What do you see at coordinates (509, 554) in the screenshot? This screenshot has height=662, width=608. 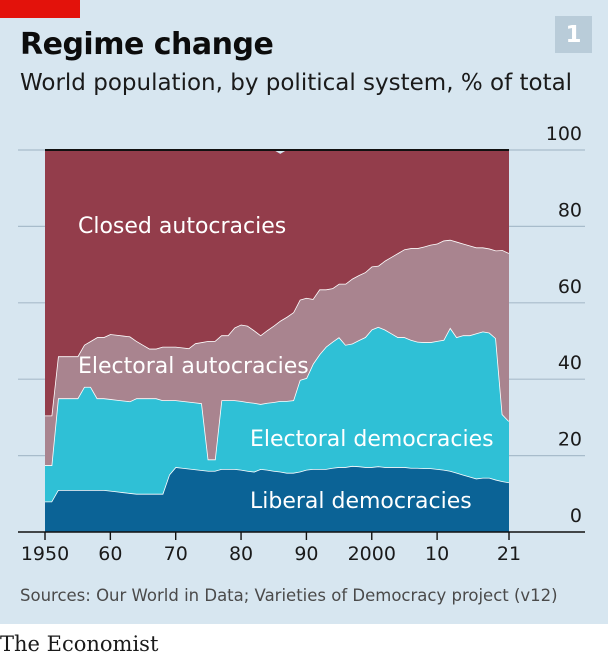 I see `x-tick-label-21: 21` at bounding box center [509, 554].